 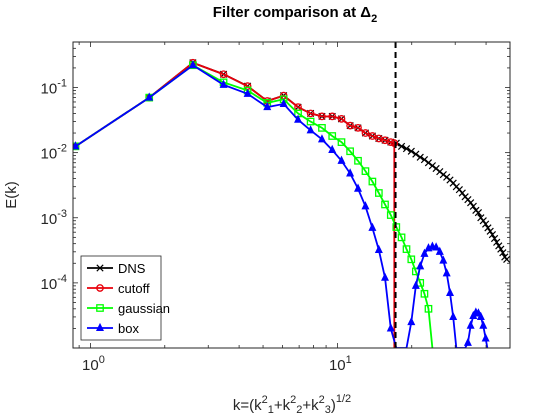 What do you see at coordinates (54, 218) in the screenshot?
I see `y-tick-label: 10⁻³` at bounding box center [54, 218].